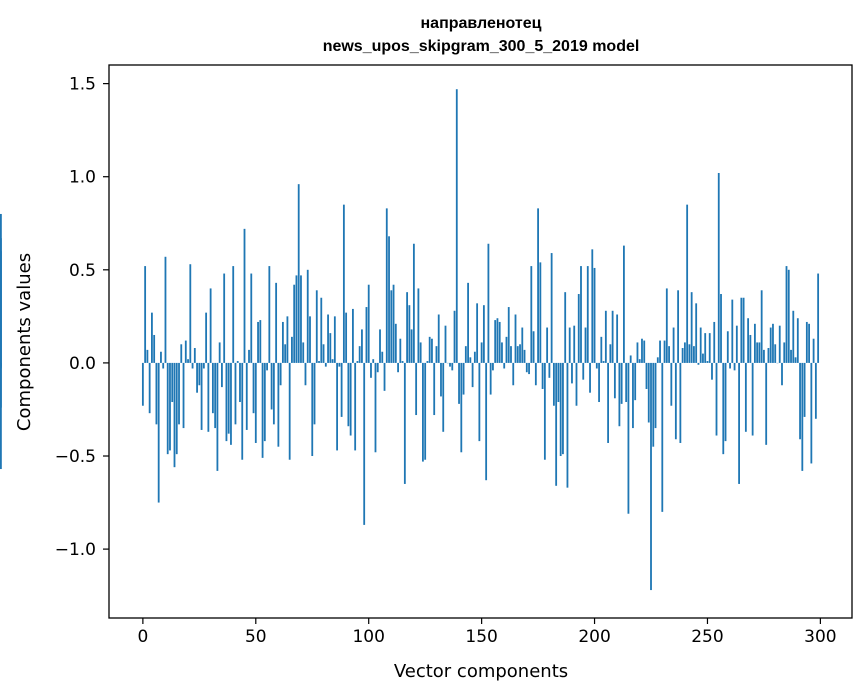  What do you see at coordinates (487, 632) in the screenshot?
I see `x-axis-ticks: 0 50 100 150 200 250 300` at bounding box center [487, 632].